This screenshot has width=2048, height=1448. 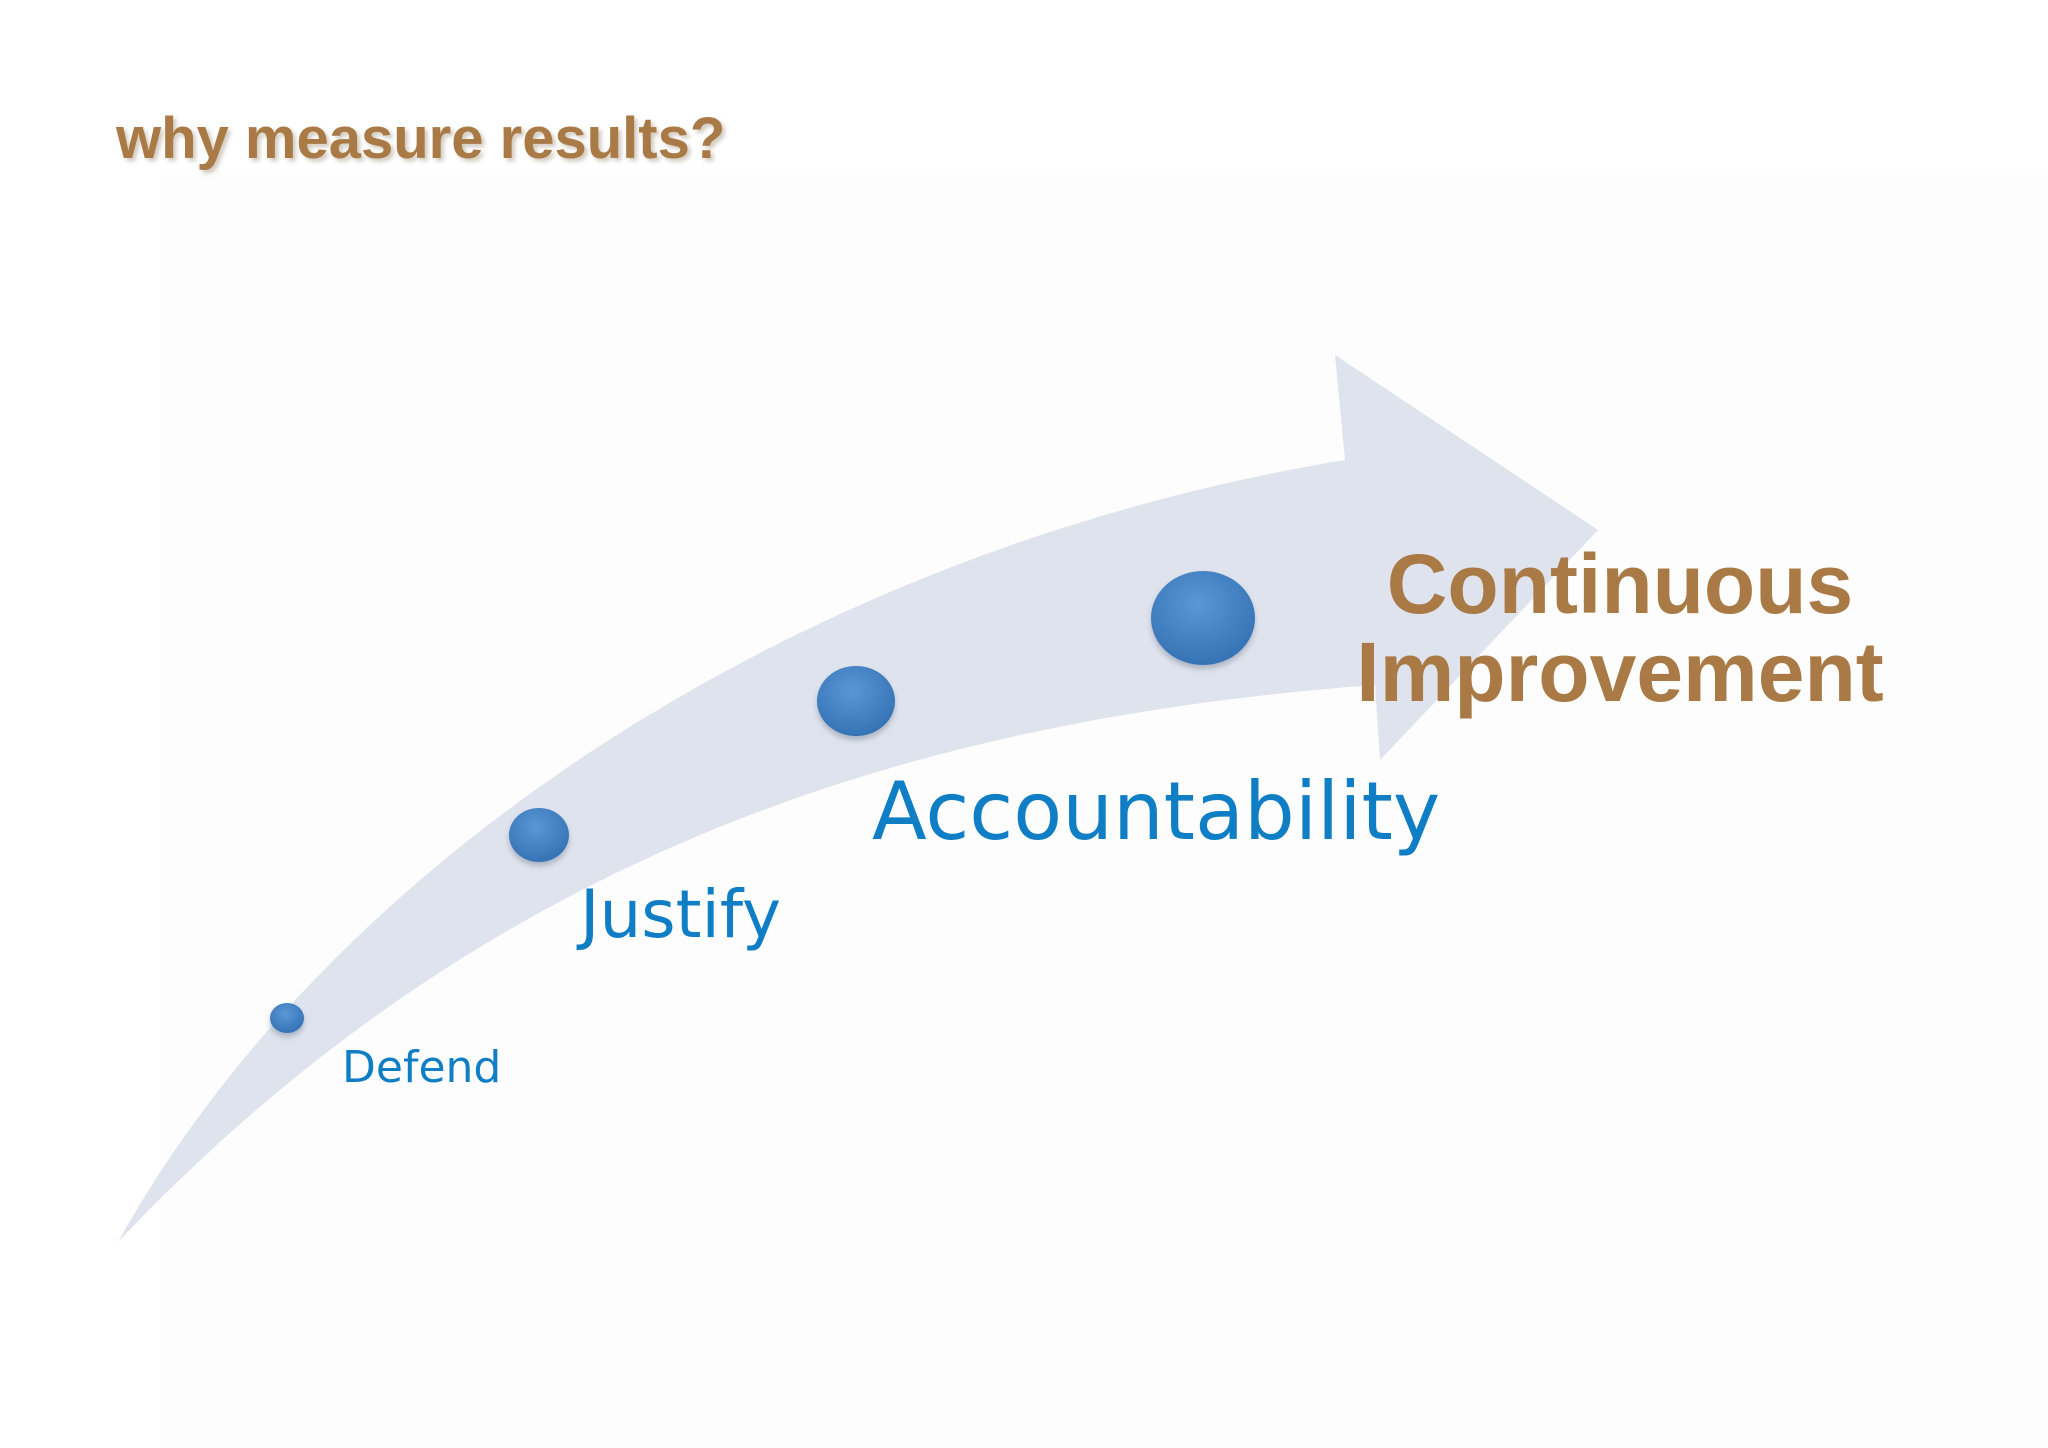 I want to click on step-dot-continuous-improvement, so click(x=1203, y=618).